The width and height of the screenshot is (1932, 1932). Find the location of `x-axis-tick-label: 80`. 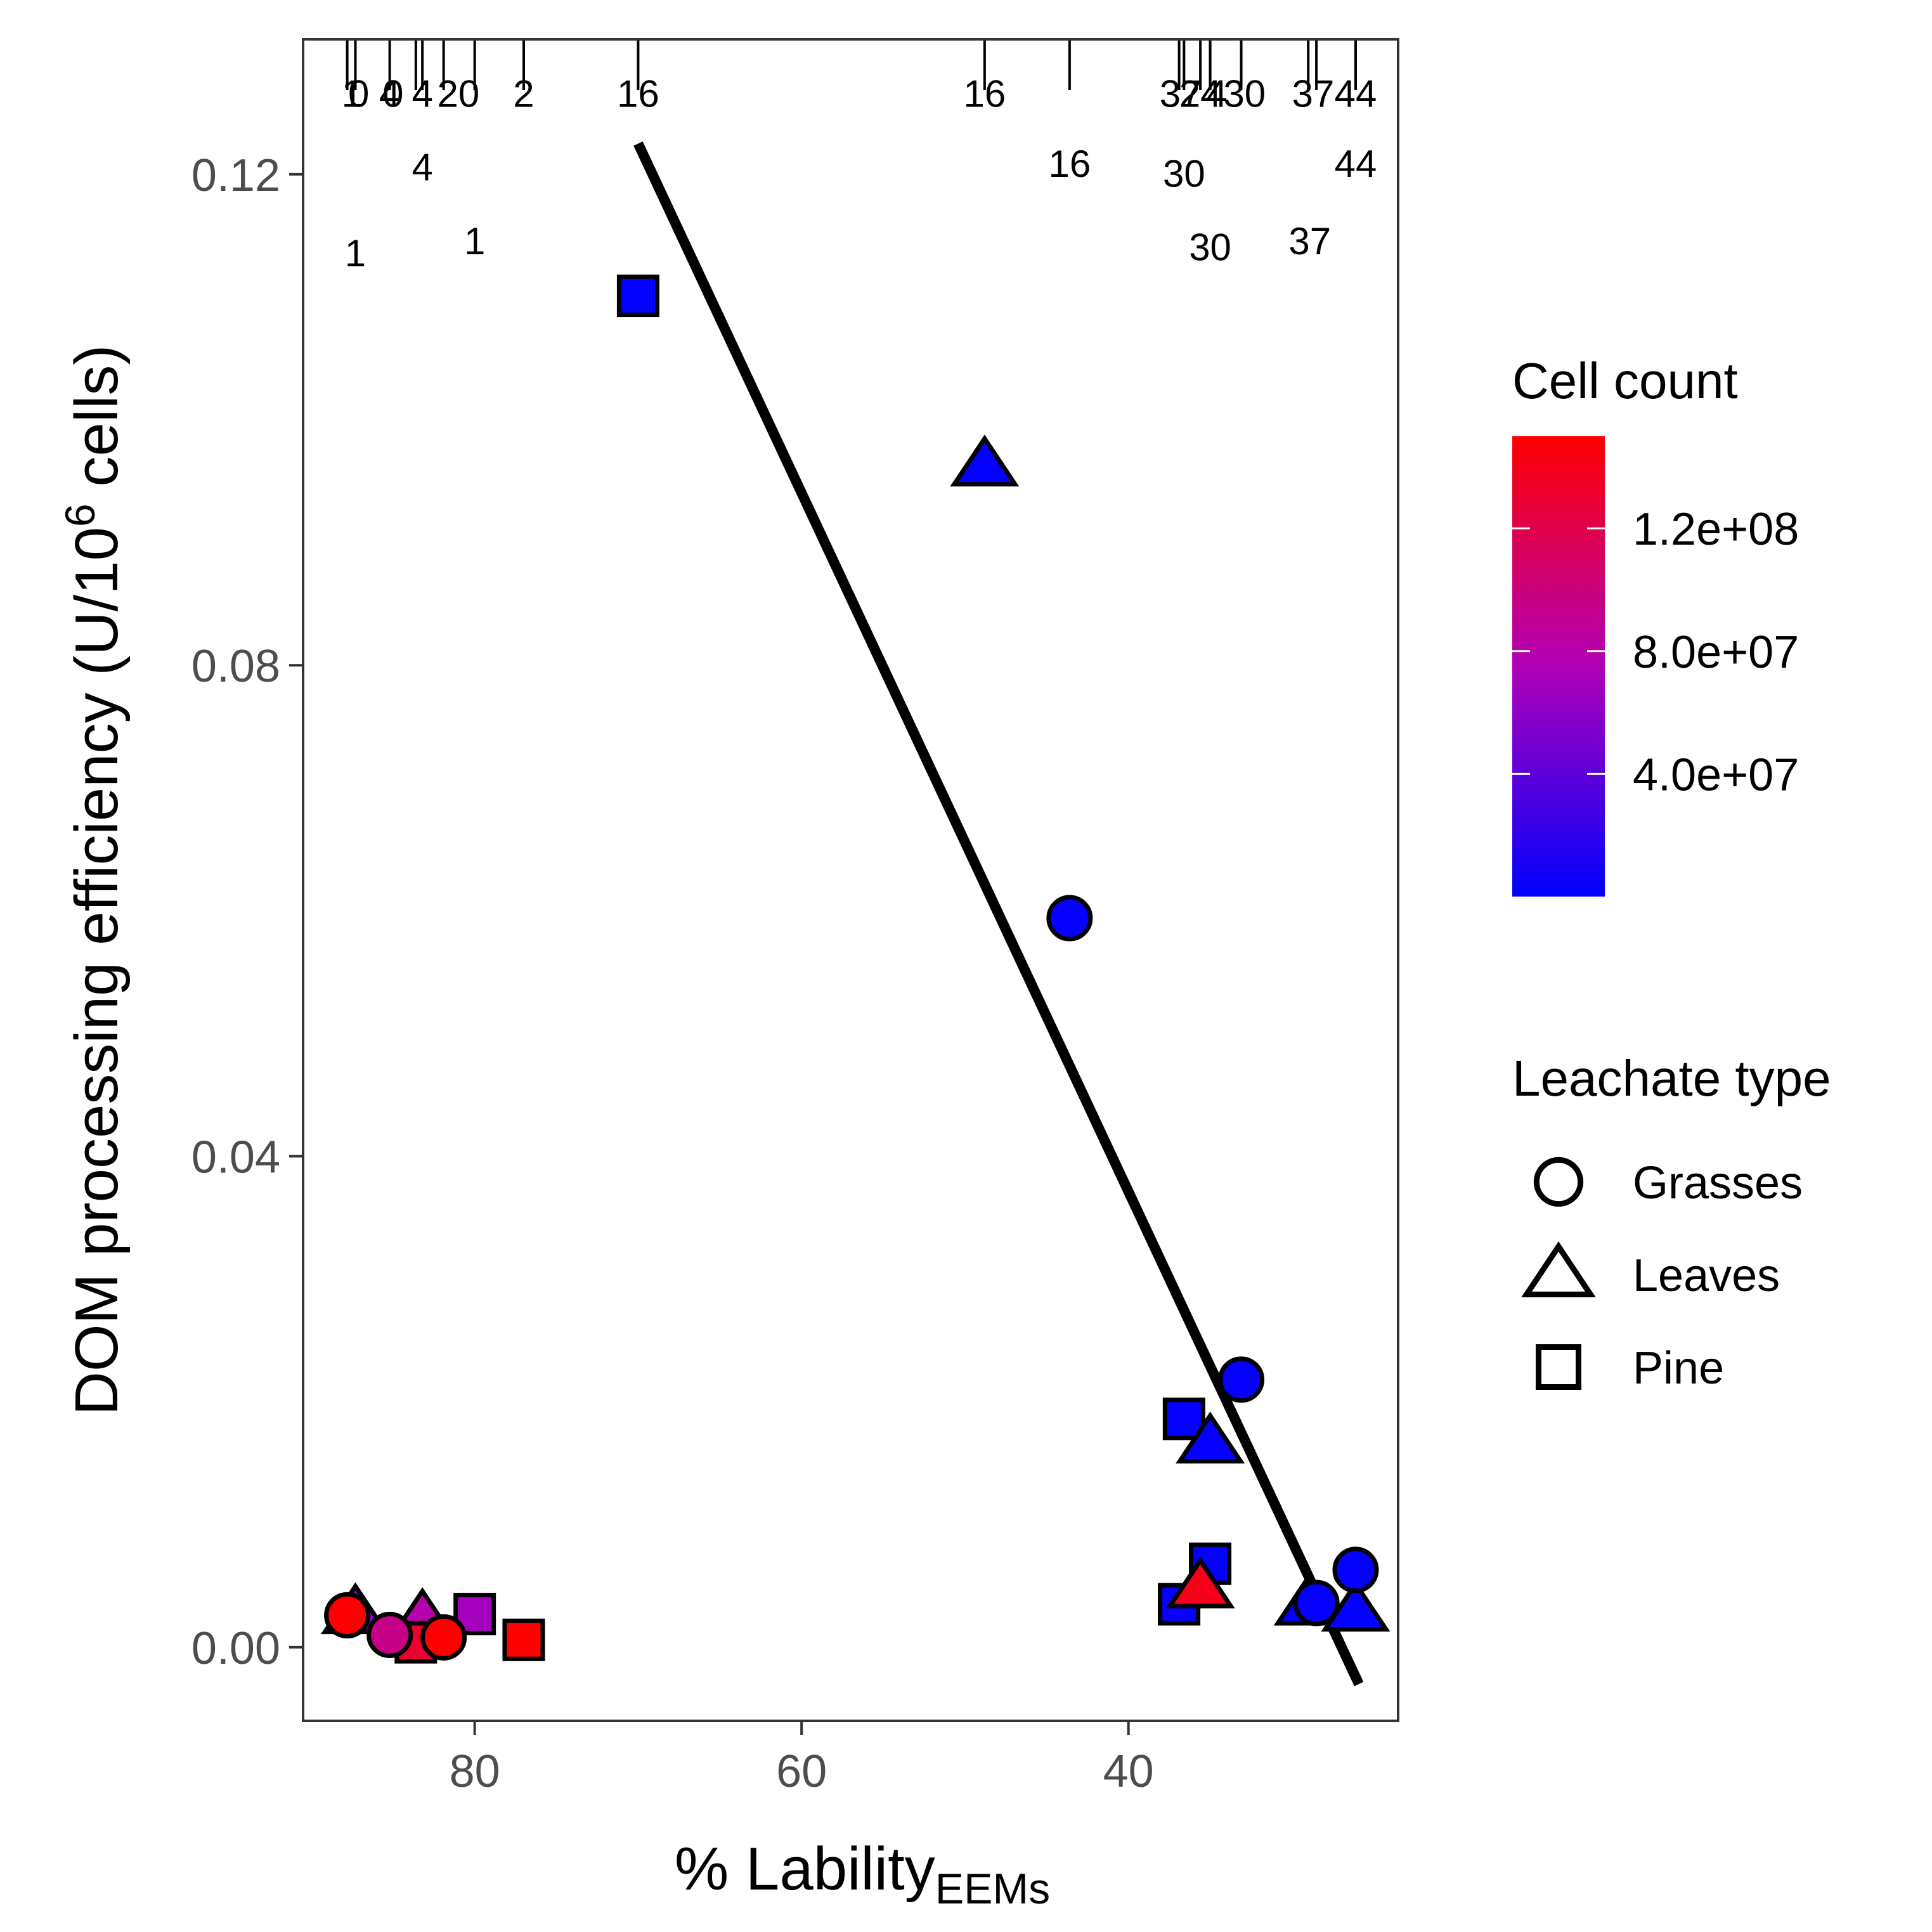

x-axis-tick-label: 80 is located at coordinates (475, 1771).